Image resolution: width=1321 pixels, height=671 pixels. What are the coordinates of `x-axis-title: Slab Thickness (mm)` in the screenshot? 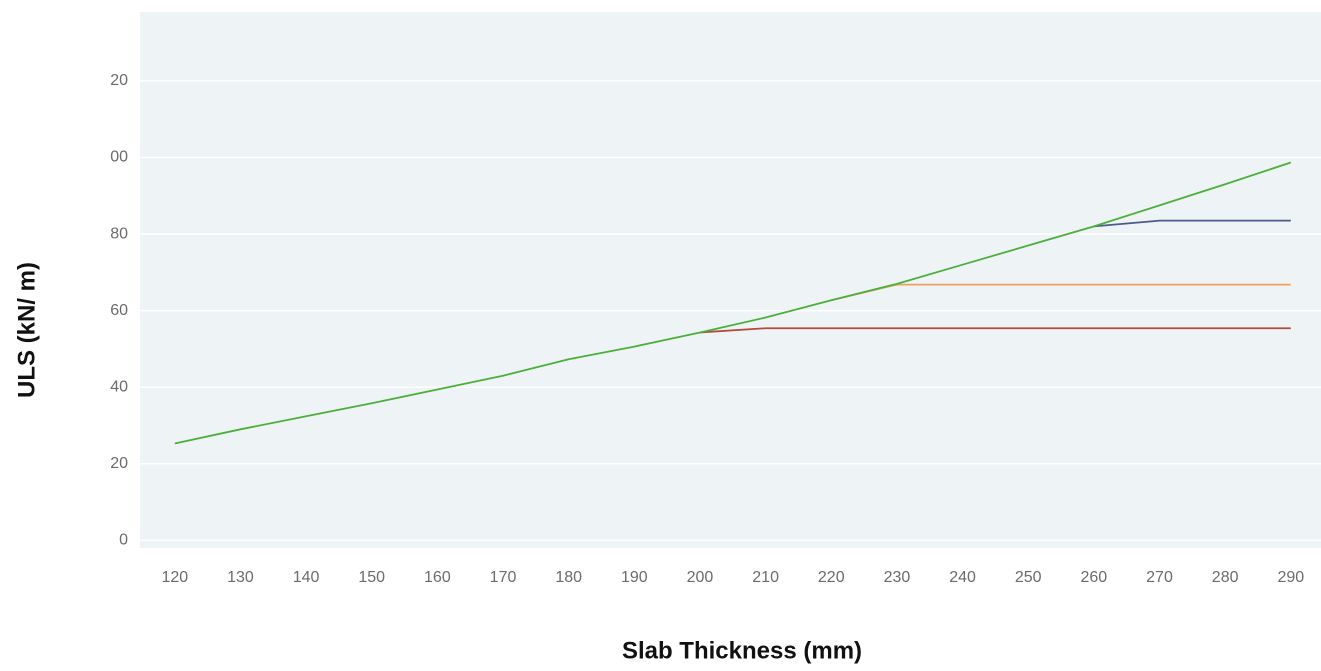 It's located at (742, 650).